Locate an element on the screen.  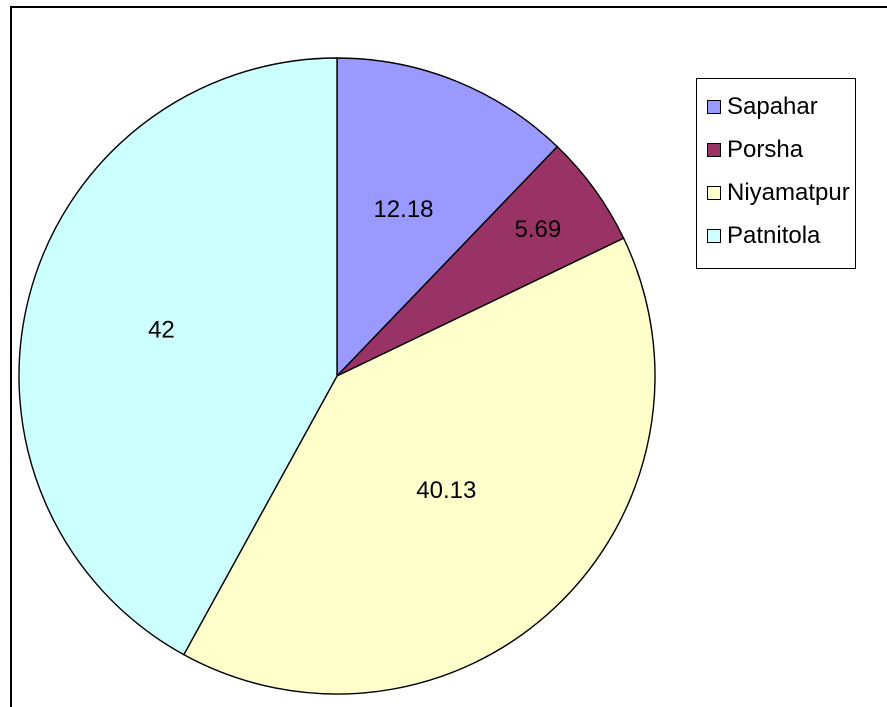
data-label-sapahar: 12.18 is located at coordinates (403, 209).